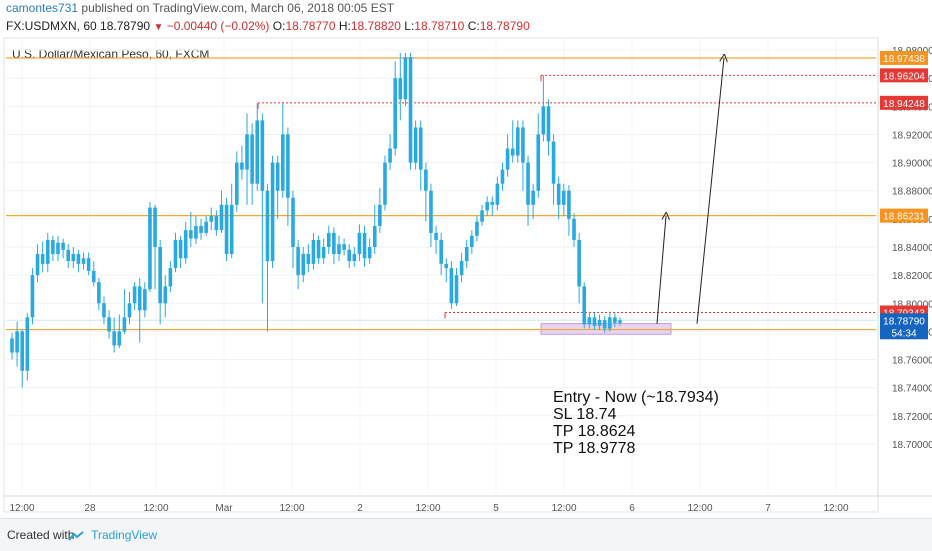 This screenshot has height=551, width=932. I want to click on time-tick-label: 7, so click(768, 508).